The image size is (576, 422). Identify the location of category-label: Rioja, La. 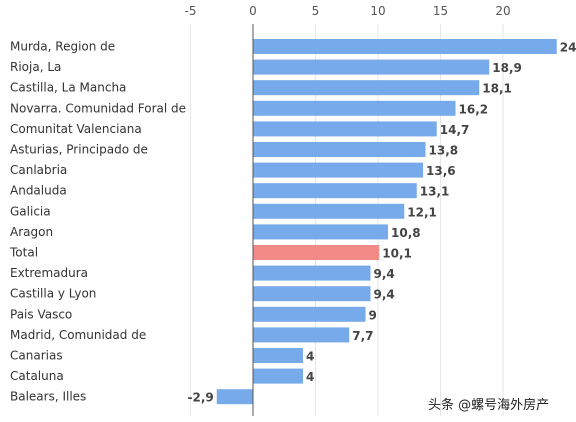
(35, 67).